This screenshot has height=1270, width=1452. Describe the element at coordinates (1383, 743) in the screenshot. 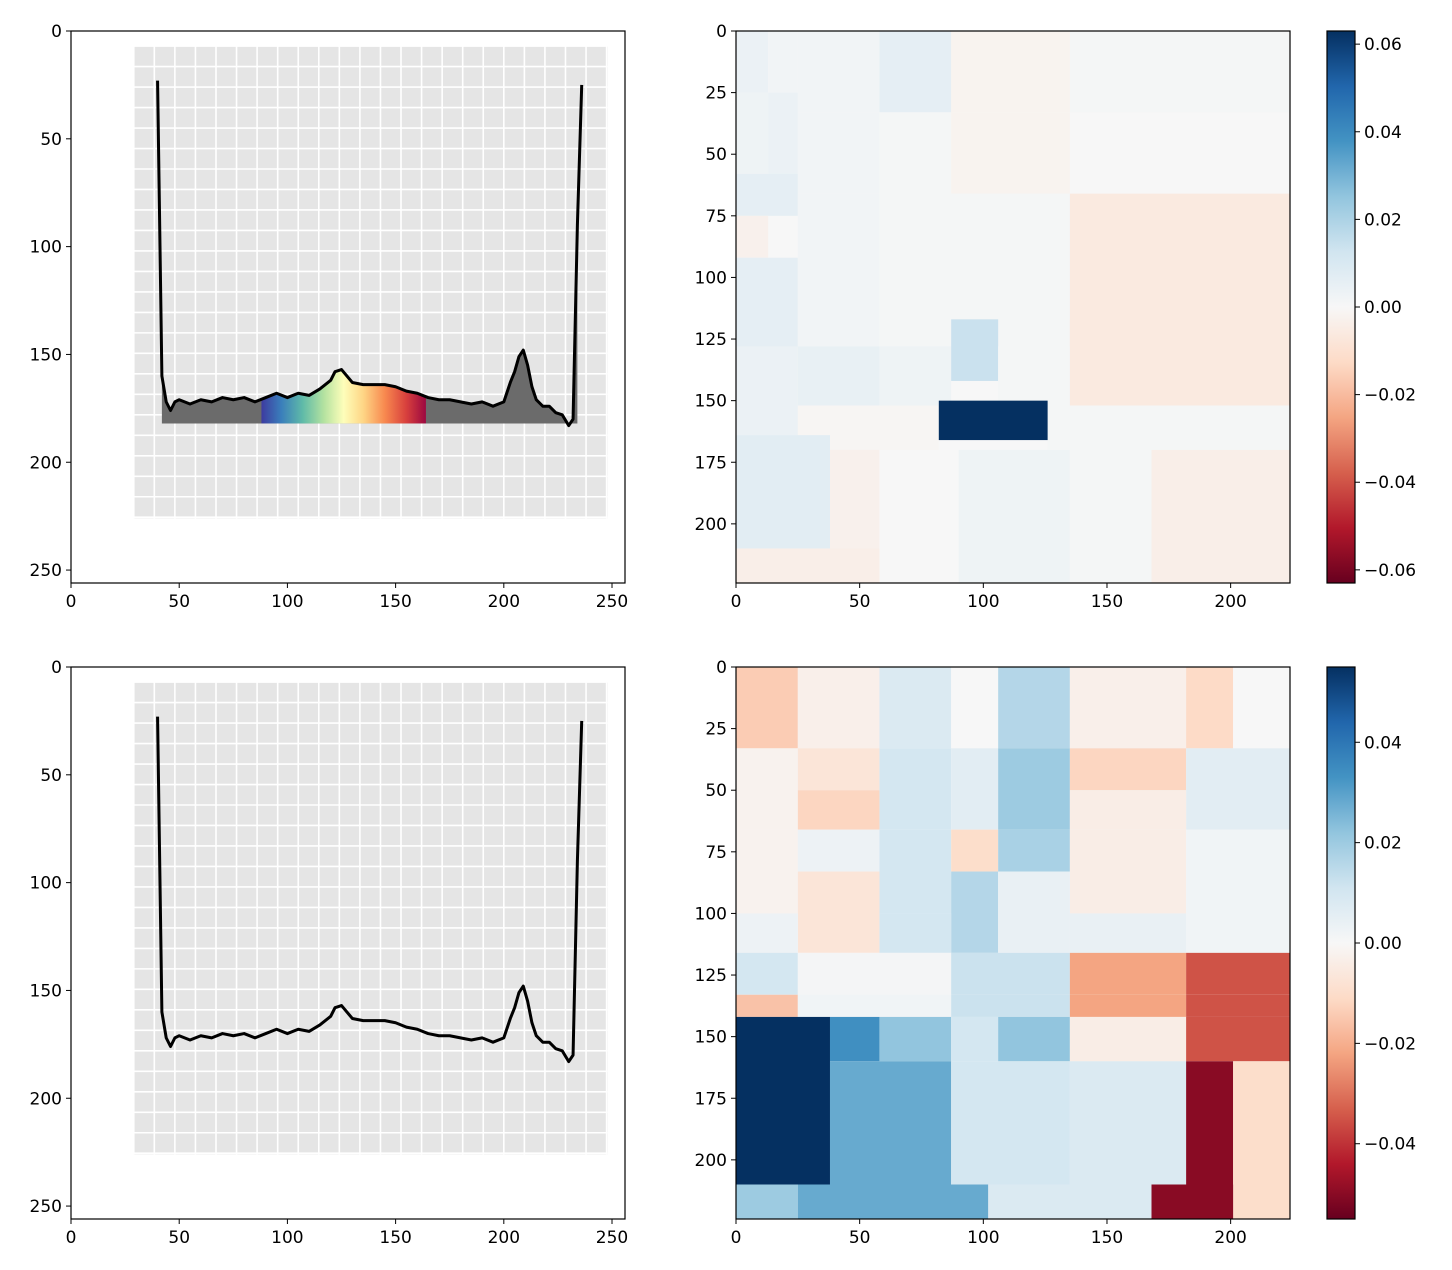

I see `colorbar-tick-label: 0.04` at that location.